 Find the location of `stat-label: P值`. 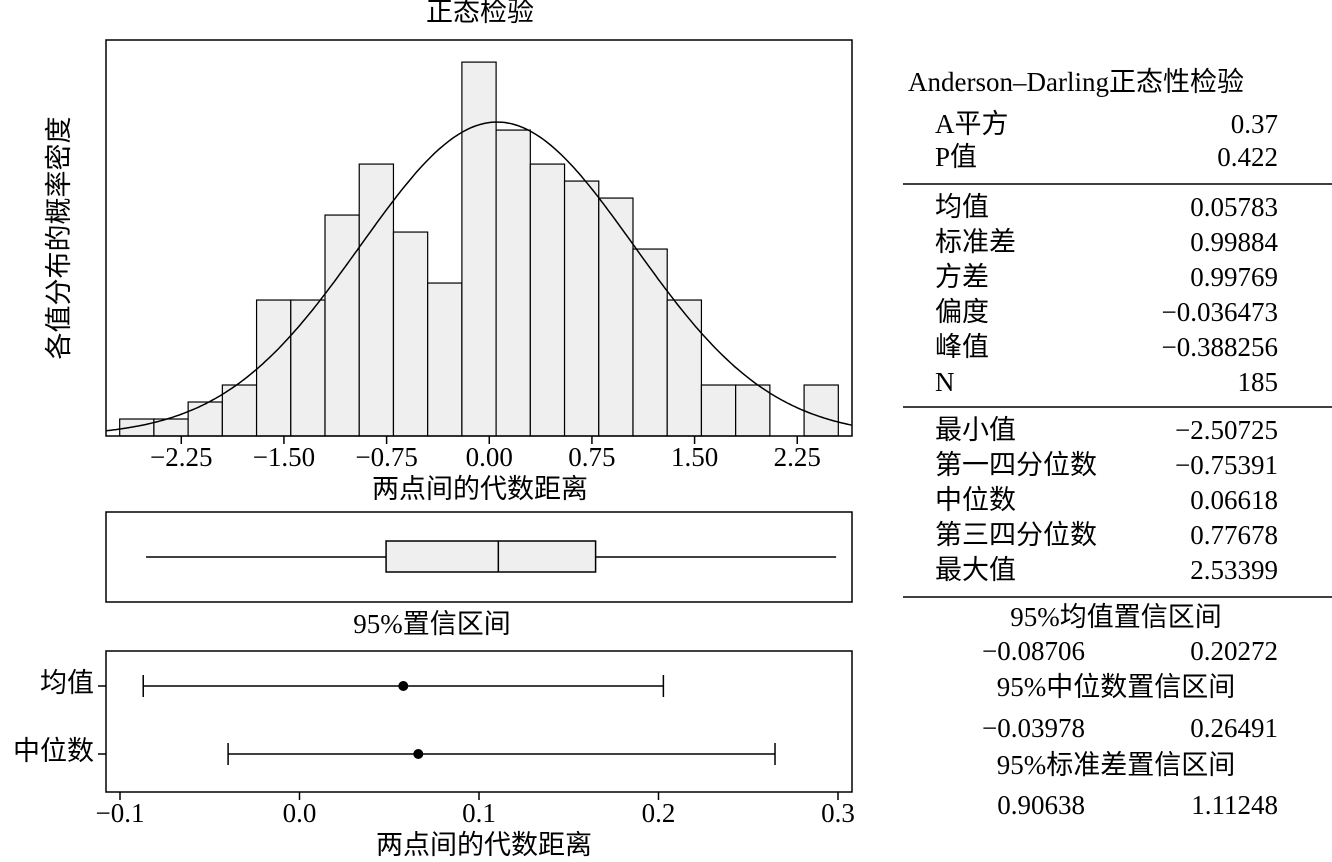

stat-label: P值 is located at coordinates (956, 157).